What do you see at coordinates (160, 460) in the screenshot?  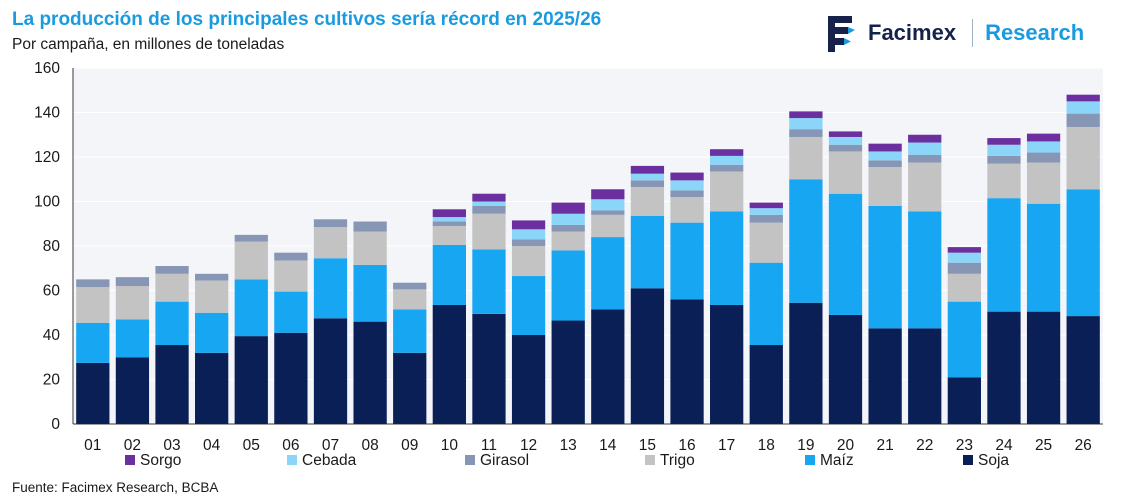 I see `legend-label-sorgo: Sorgo` at bounding box center [160, 460].